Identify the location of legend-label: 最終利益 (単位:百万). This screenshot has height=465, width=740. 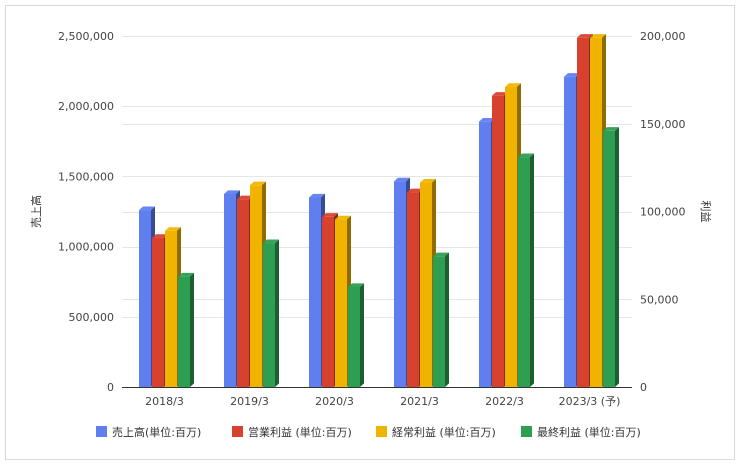
(589, 432).